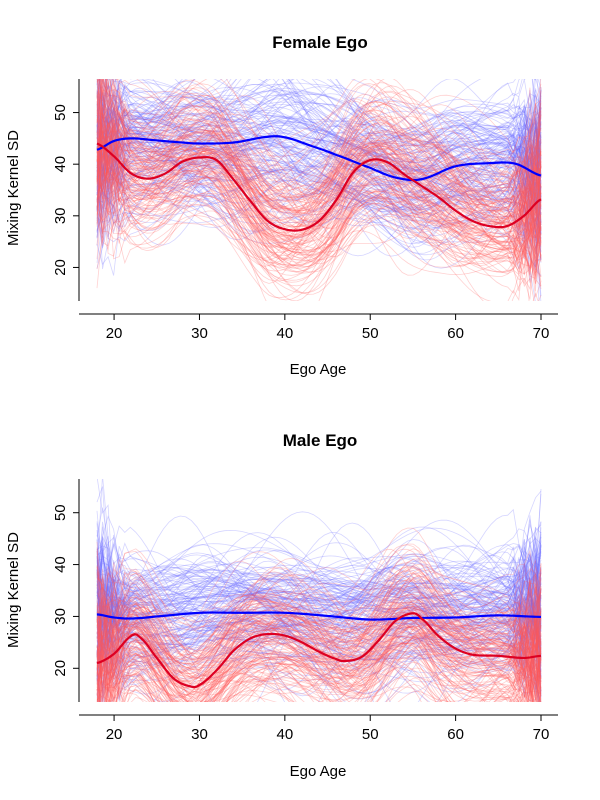 The height and width of the screenshot is (800, 600). Describe the element at coordinates (60, 267) in the screenshot. I see `female-ego-y-tick-label: 20` at that location.